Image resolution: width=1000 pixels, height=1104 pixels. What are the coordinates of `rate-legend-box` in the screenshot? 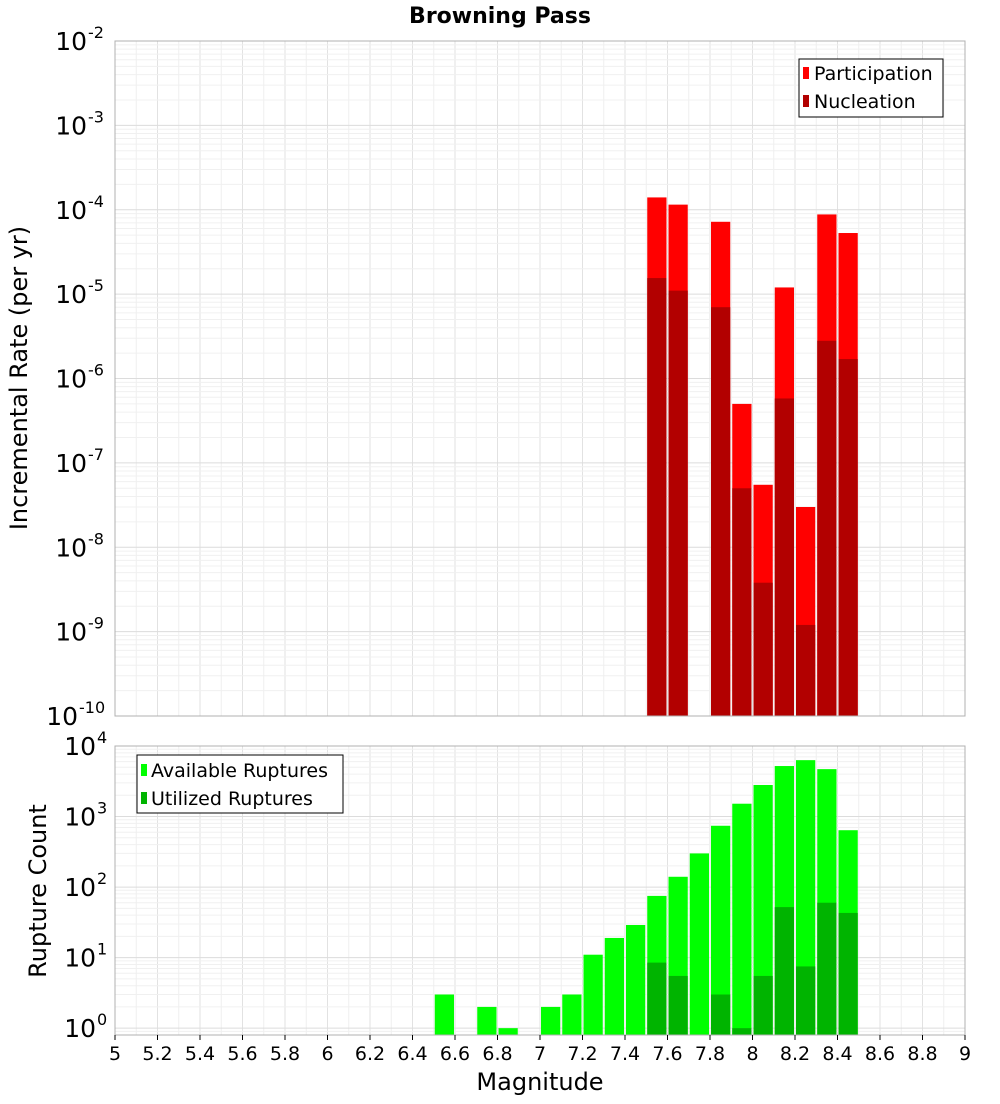 It's located at (871, 88).